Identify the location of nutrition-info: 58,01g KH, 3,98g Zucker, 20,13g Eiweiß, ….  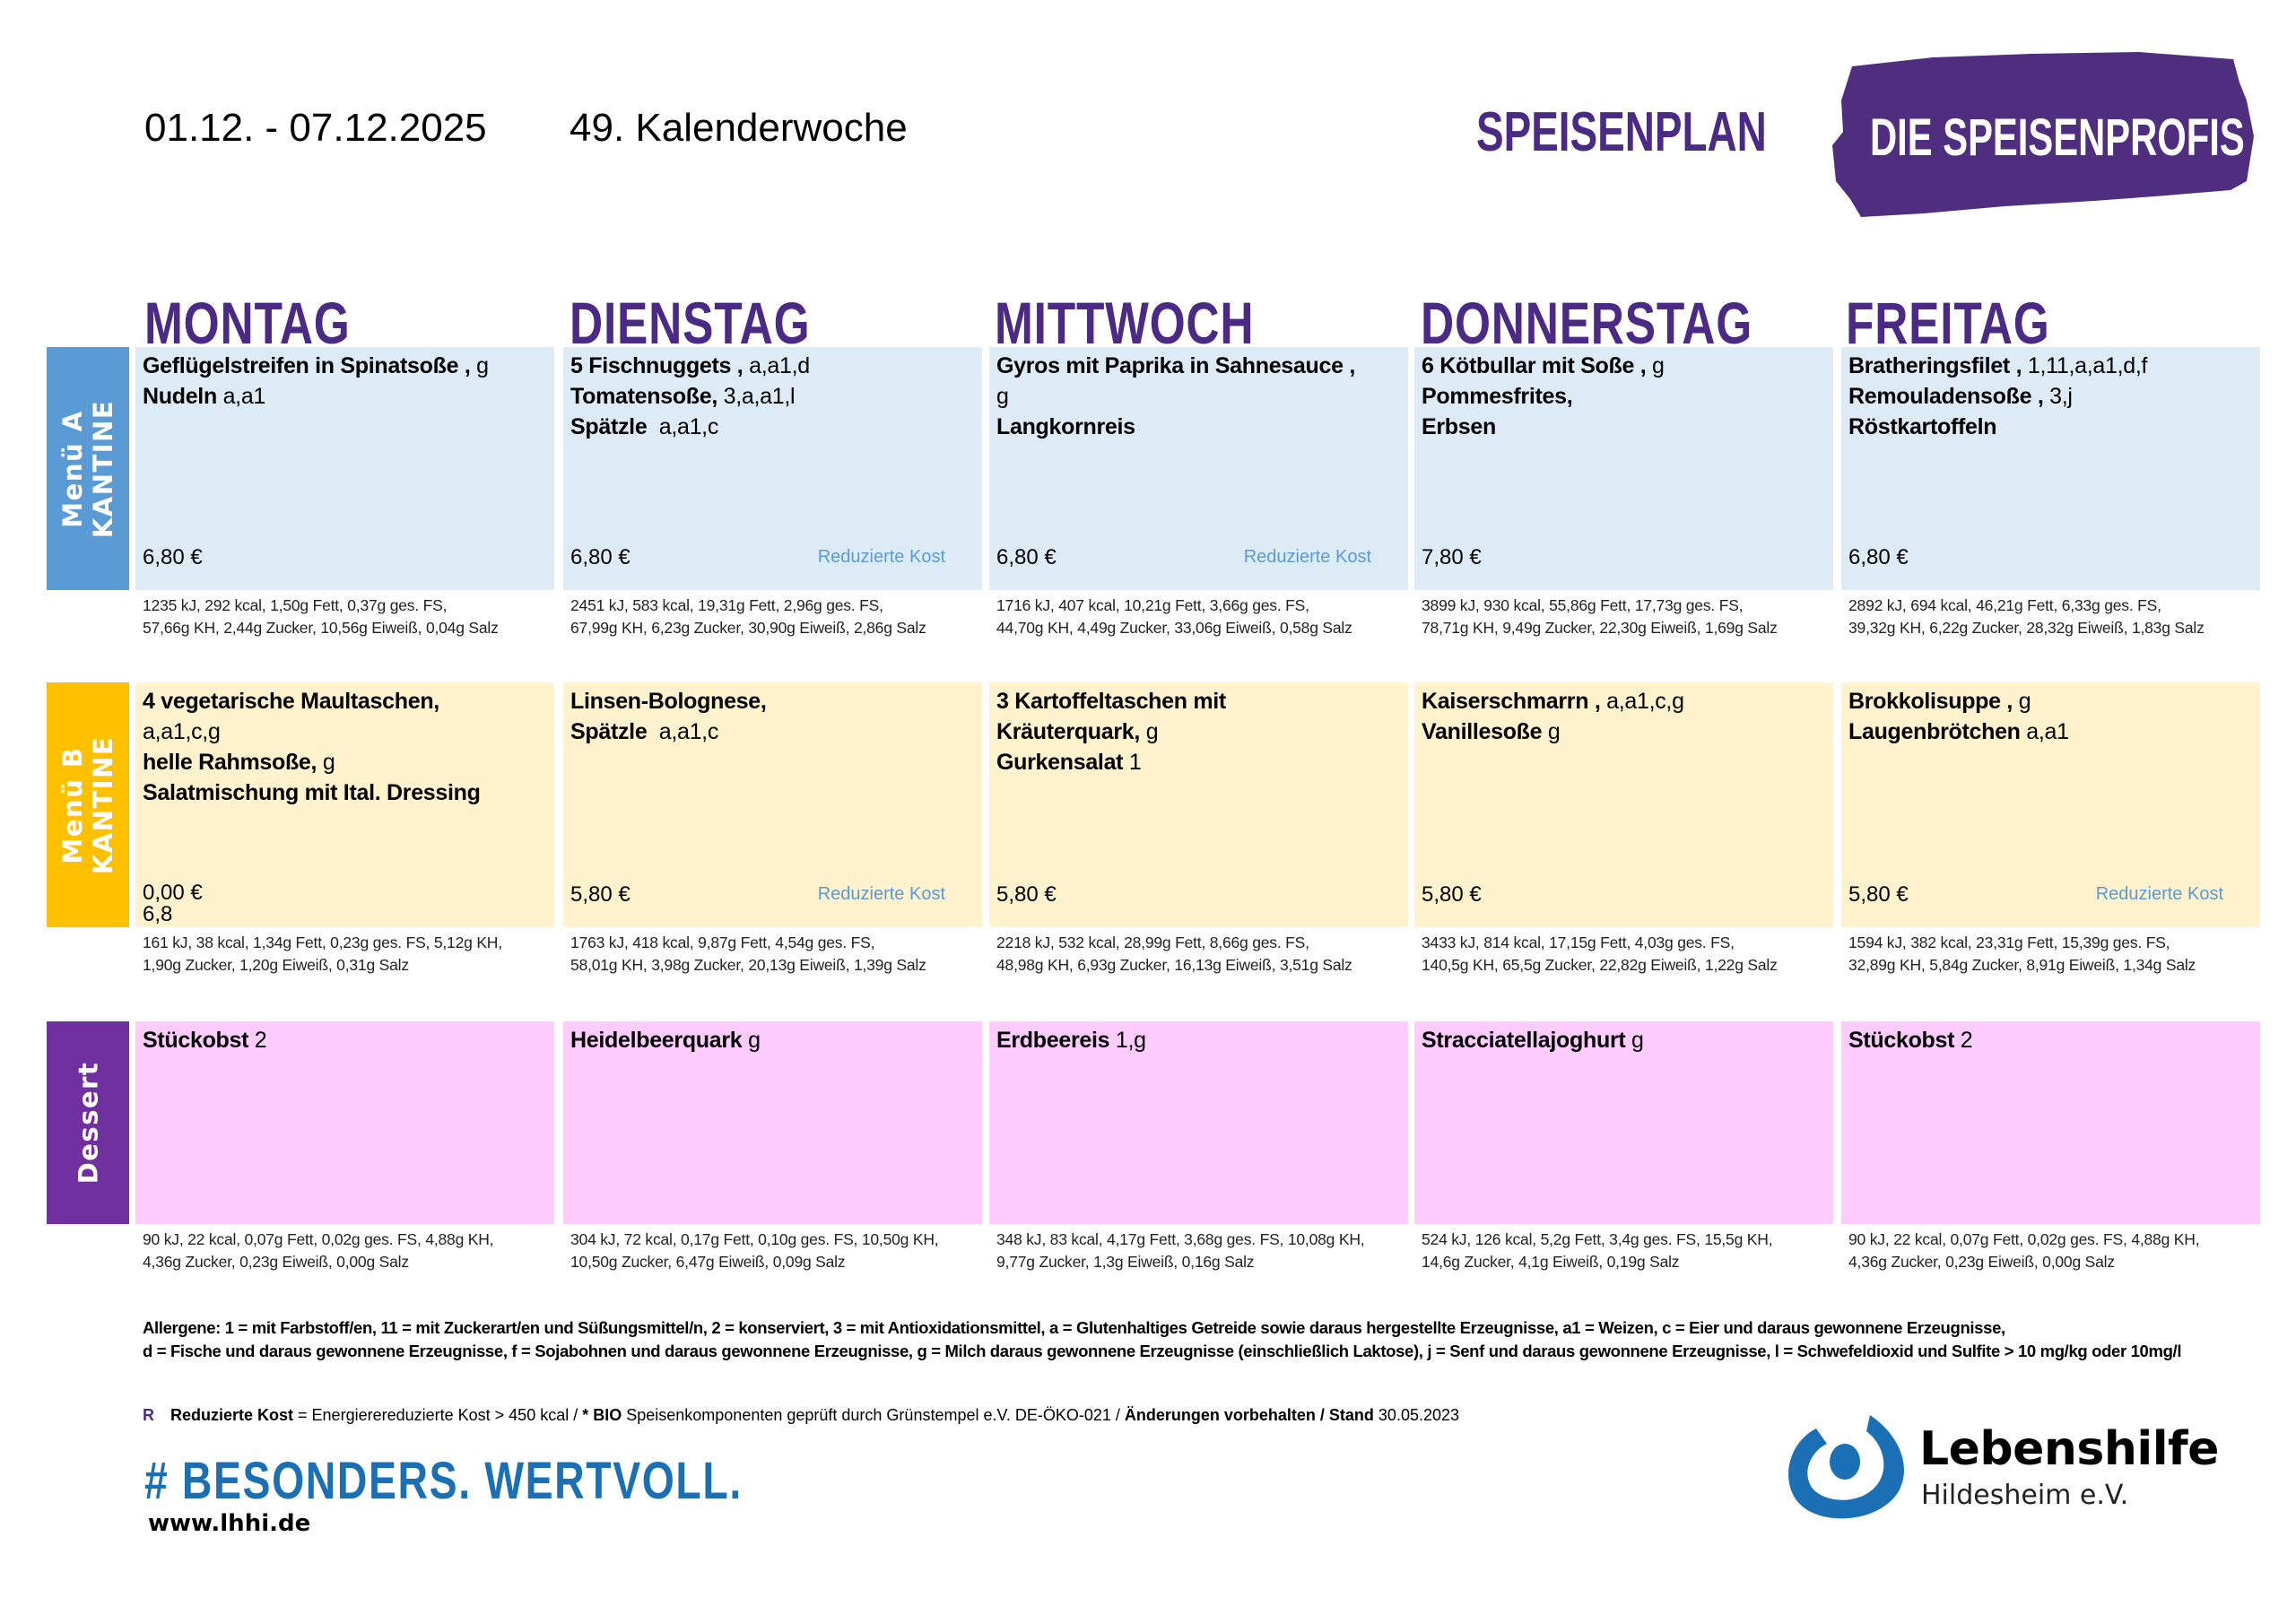
(748, 965).